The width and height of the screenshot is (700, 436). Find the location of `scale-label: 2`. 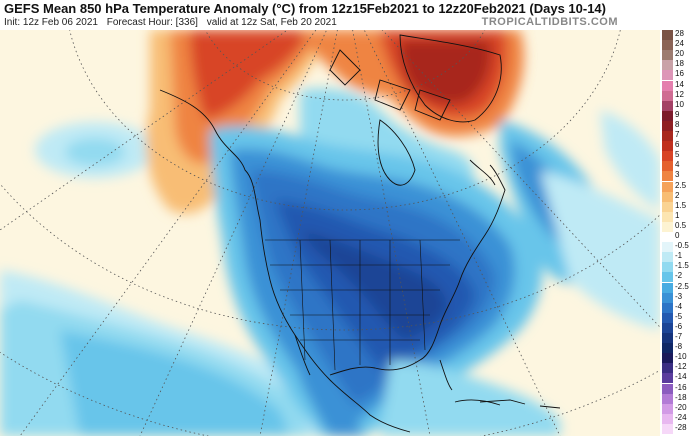

scale-label: 2 is located at coordinates (677, 195).